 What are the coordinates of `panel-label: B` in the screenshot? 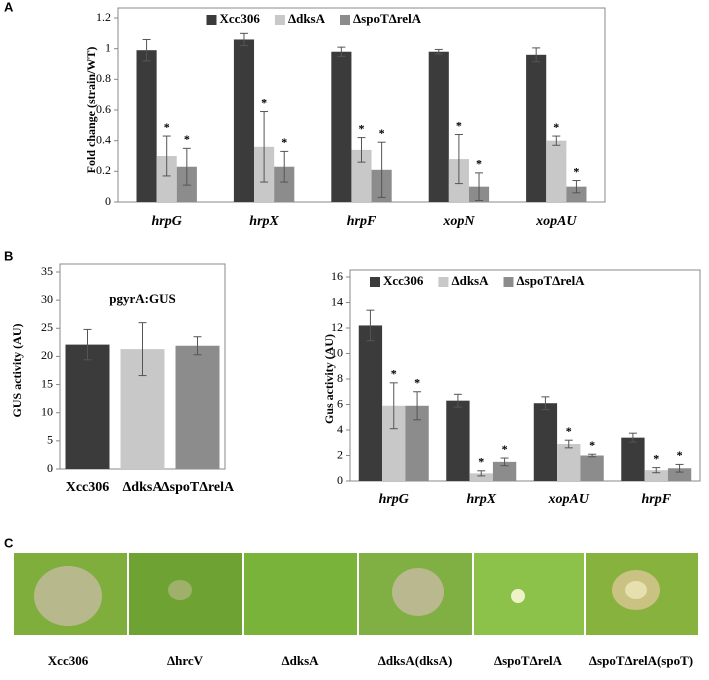 It's located at (8, 255).